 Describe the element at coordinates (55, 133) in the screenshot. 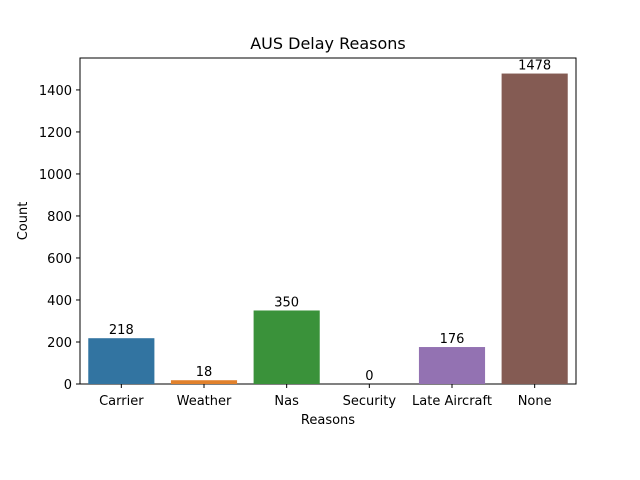

I see `y-tick-label: 1200` at that location.